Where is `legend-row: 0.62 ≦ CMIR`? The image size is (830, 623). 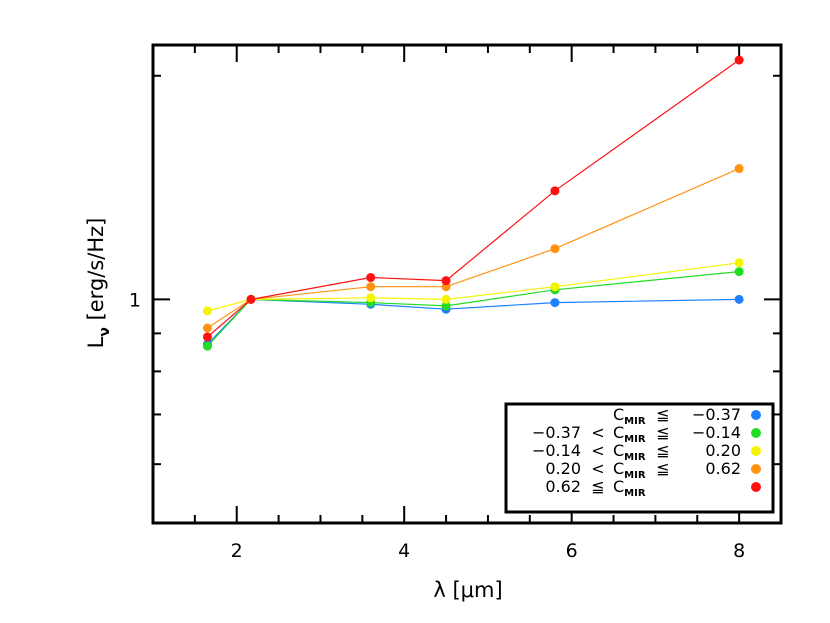
legend-row: 0.62 ≦ CMIR is located at coordinates (653, 488).